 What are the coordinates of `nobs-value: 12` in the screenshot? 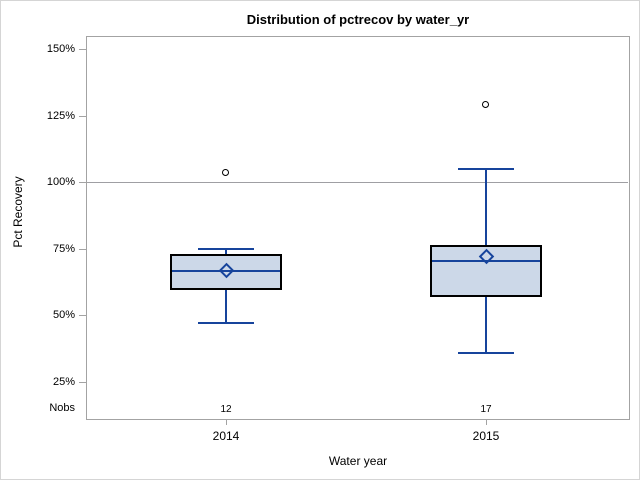 It's located at (226, 409).